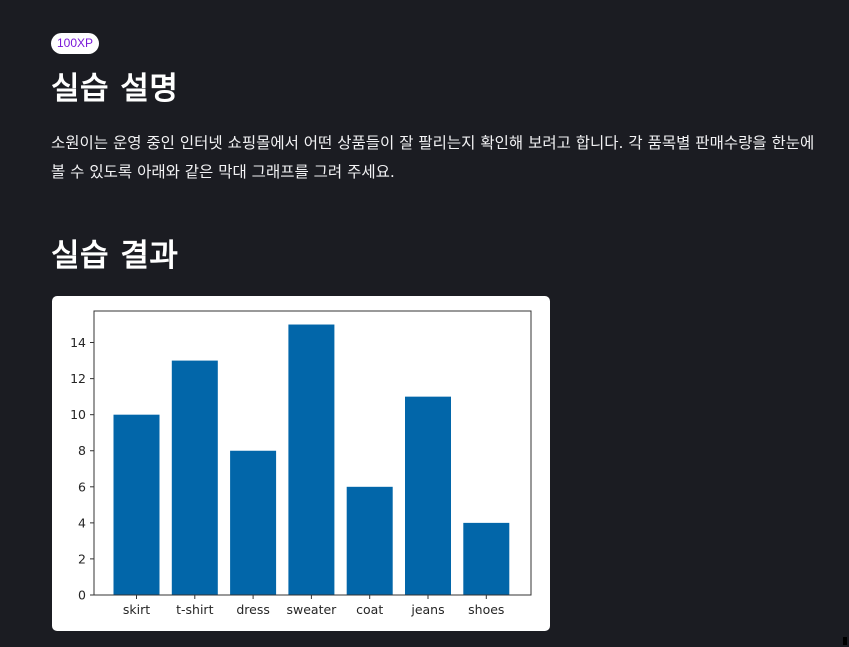  What do you see at coordinates (253, 609) in the screenshot?
I see `x-tick-label-dress: dress` at bounding box center [253, 609].